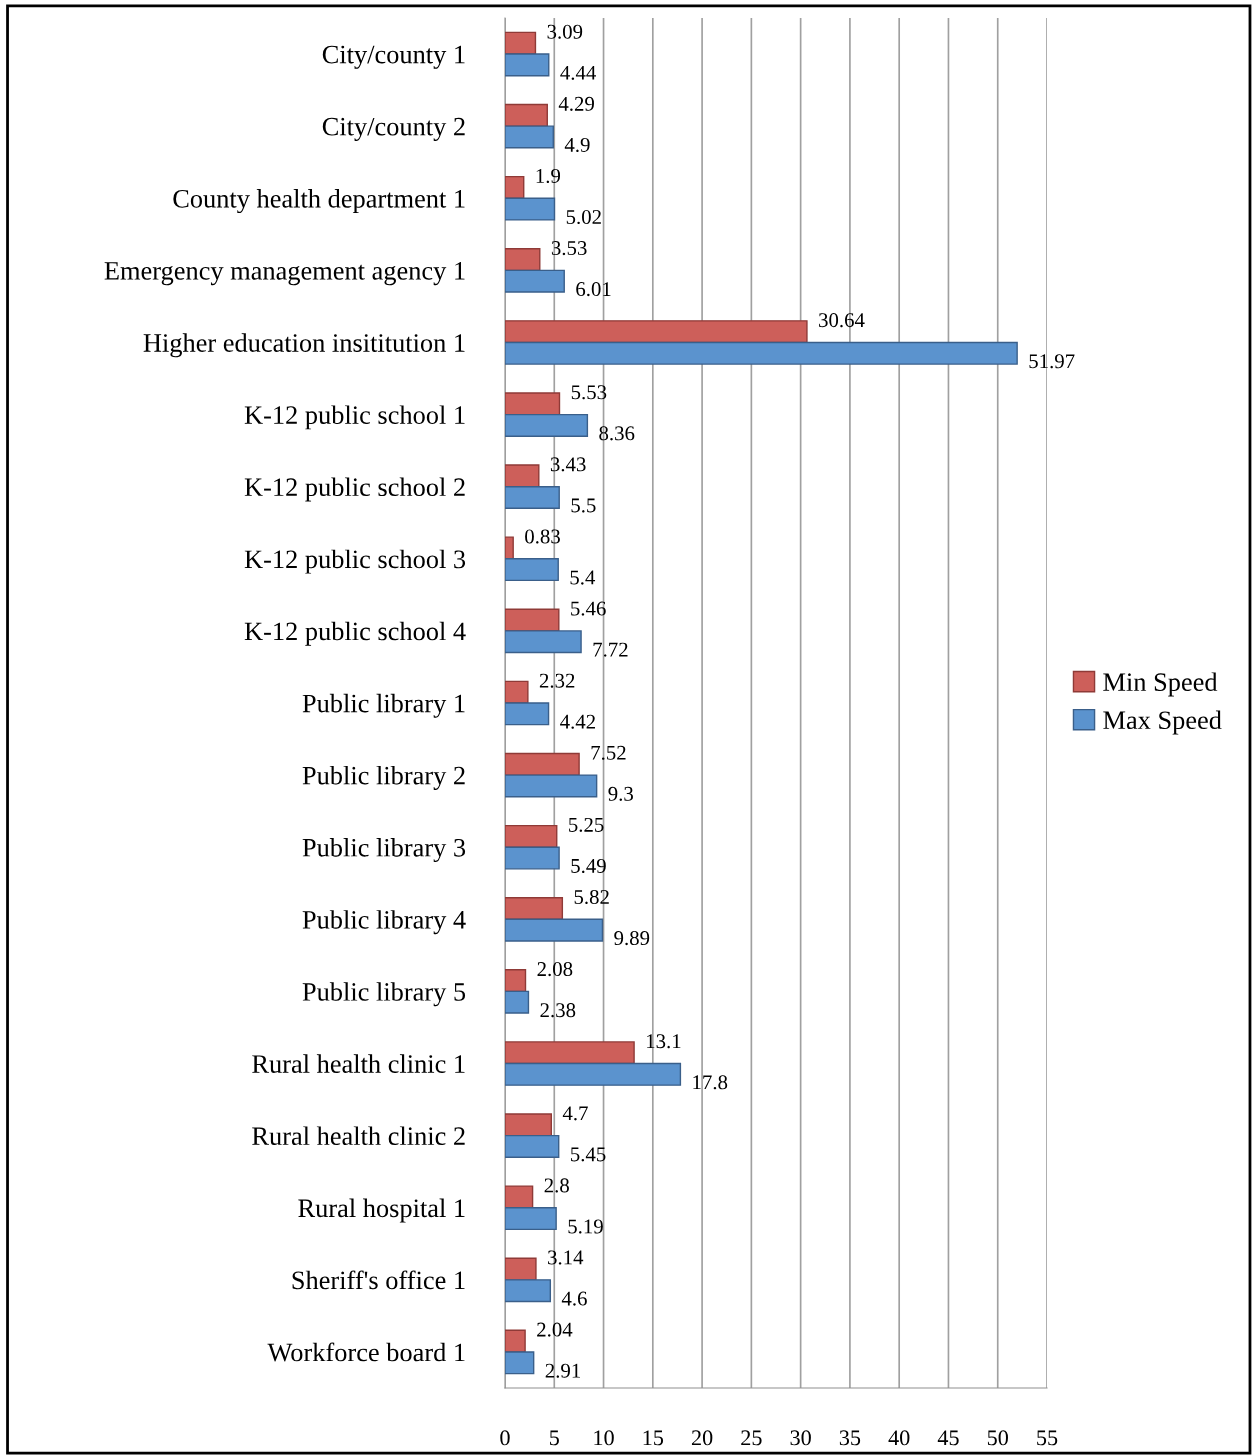 The image size is (1255, 1456). I want to click on y-tick-label: Workforce board 1, so click(366, 1352).